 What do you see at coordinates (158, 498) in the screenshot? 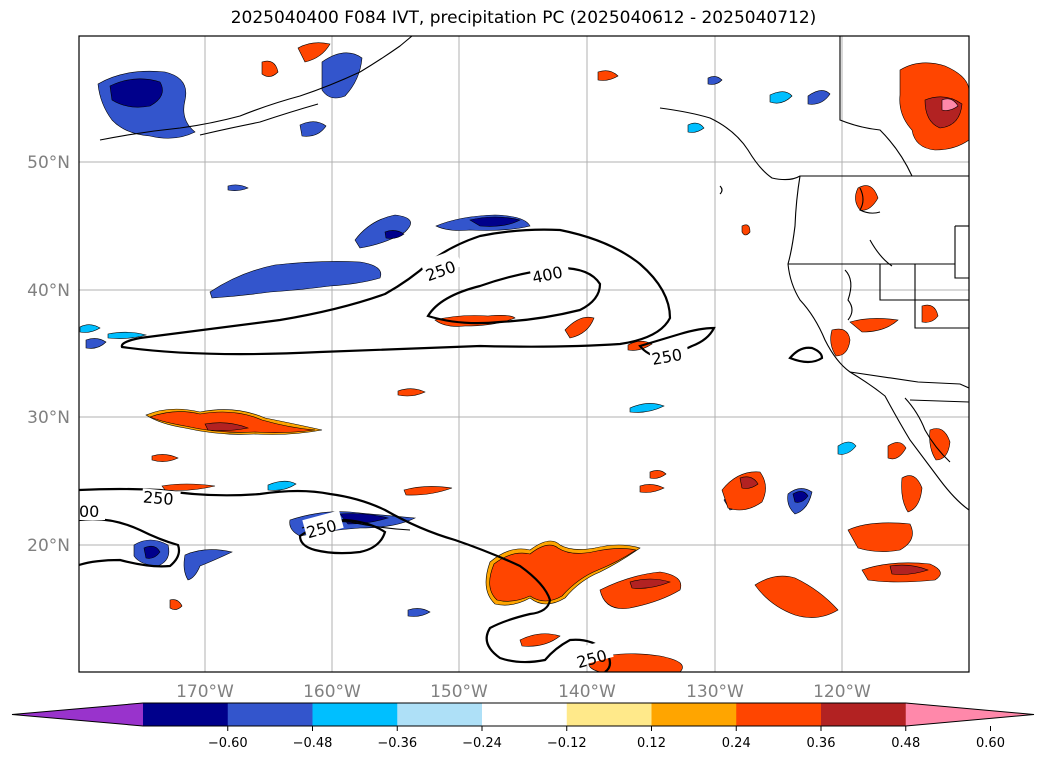
I see `contour-label: 250` at bounding box center [158, 498].